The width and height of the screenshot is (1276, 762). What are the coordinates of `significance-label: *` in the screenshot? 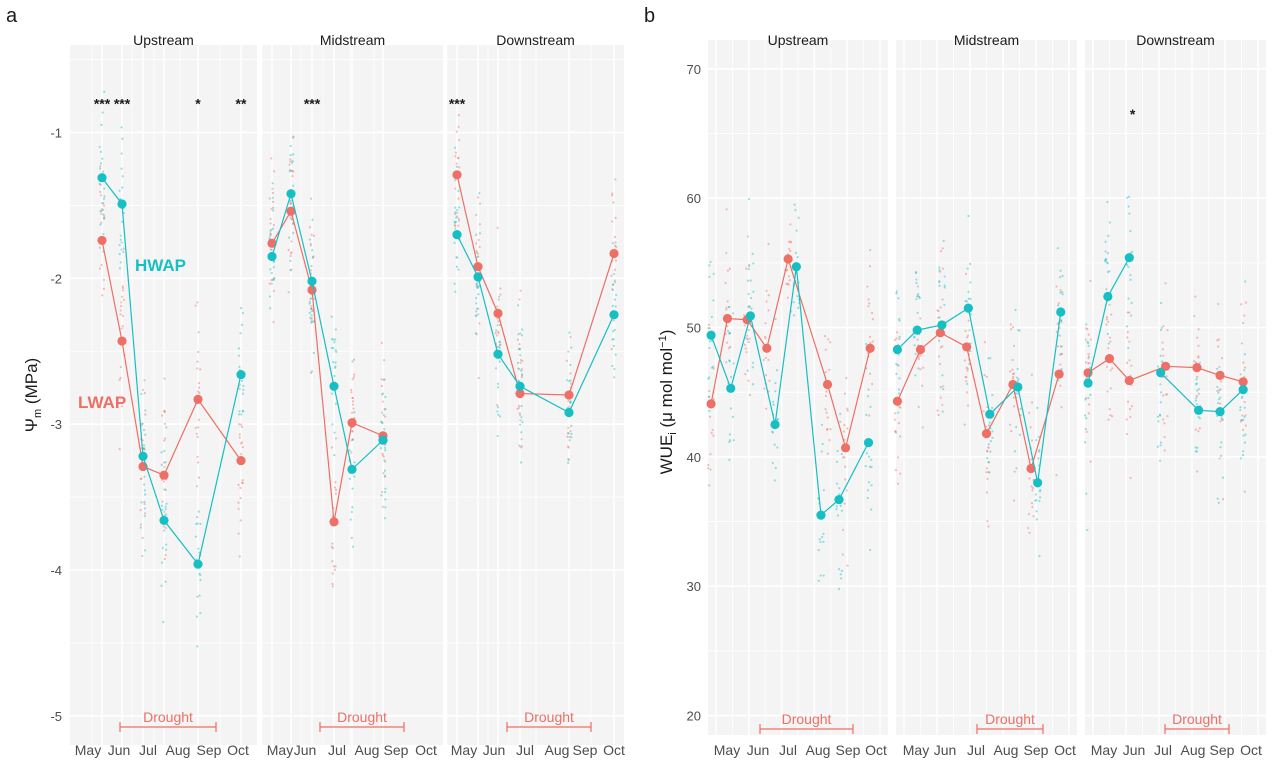 It's located at (1133, 114).